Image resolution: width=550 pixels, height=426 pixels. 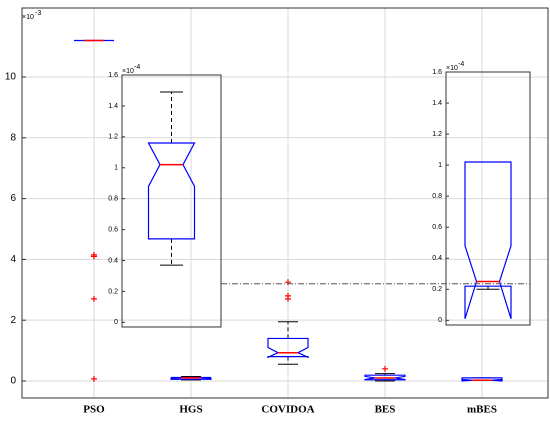 I want to click on x-tick-label: PSO, so click(x=94, y=410).